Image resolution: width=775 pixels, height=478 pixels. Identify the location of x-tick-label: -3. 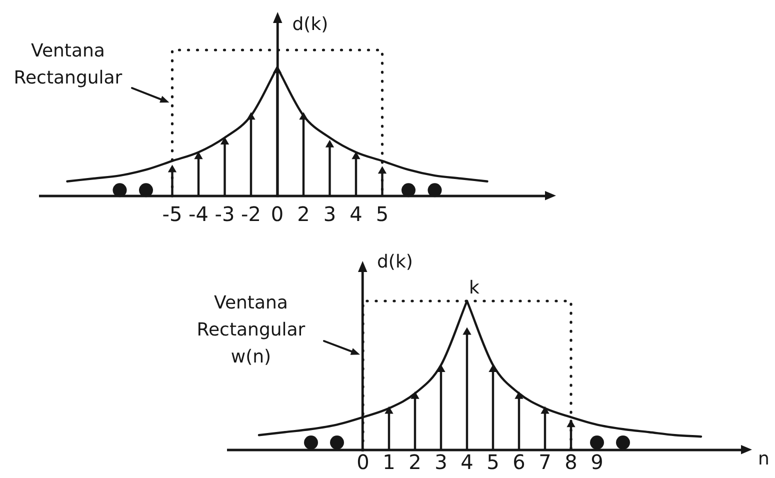
(224, 214).